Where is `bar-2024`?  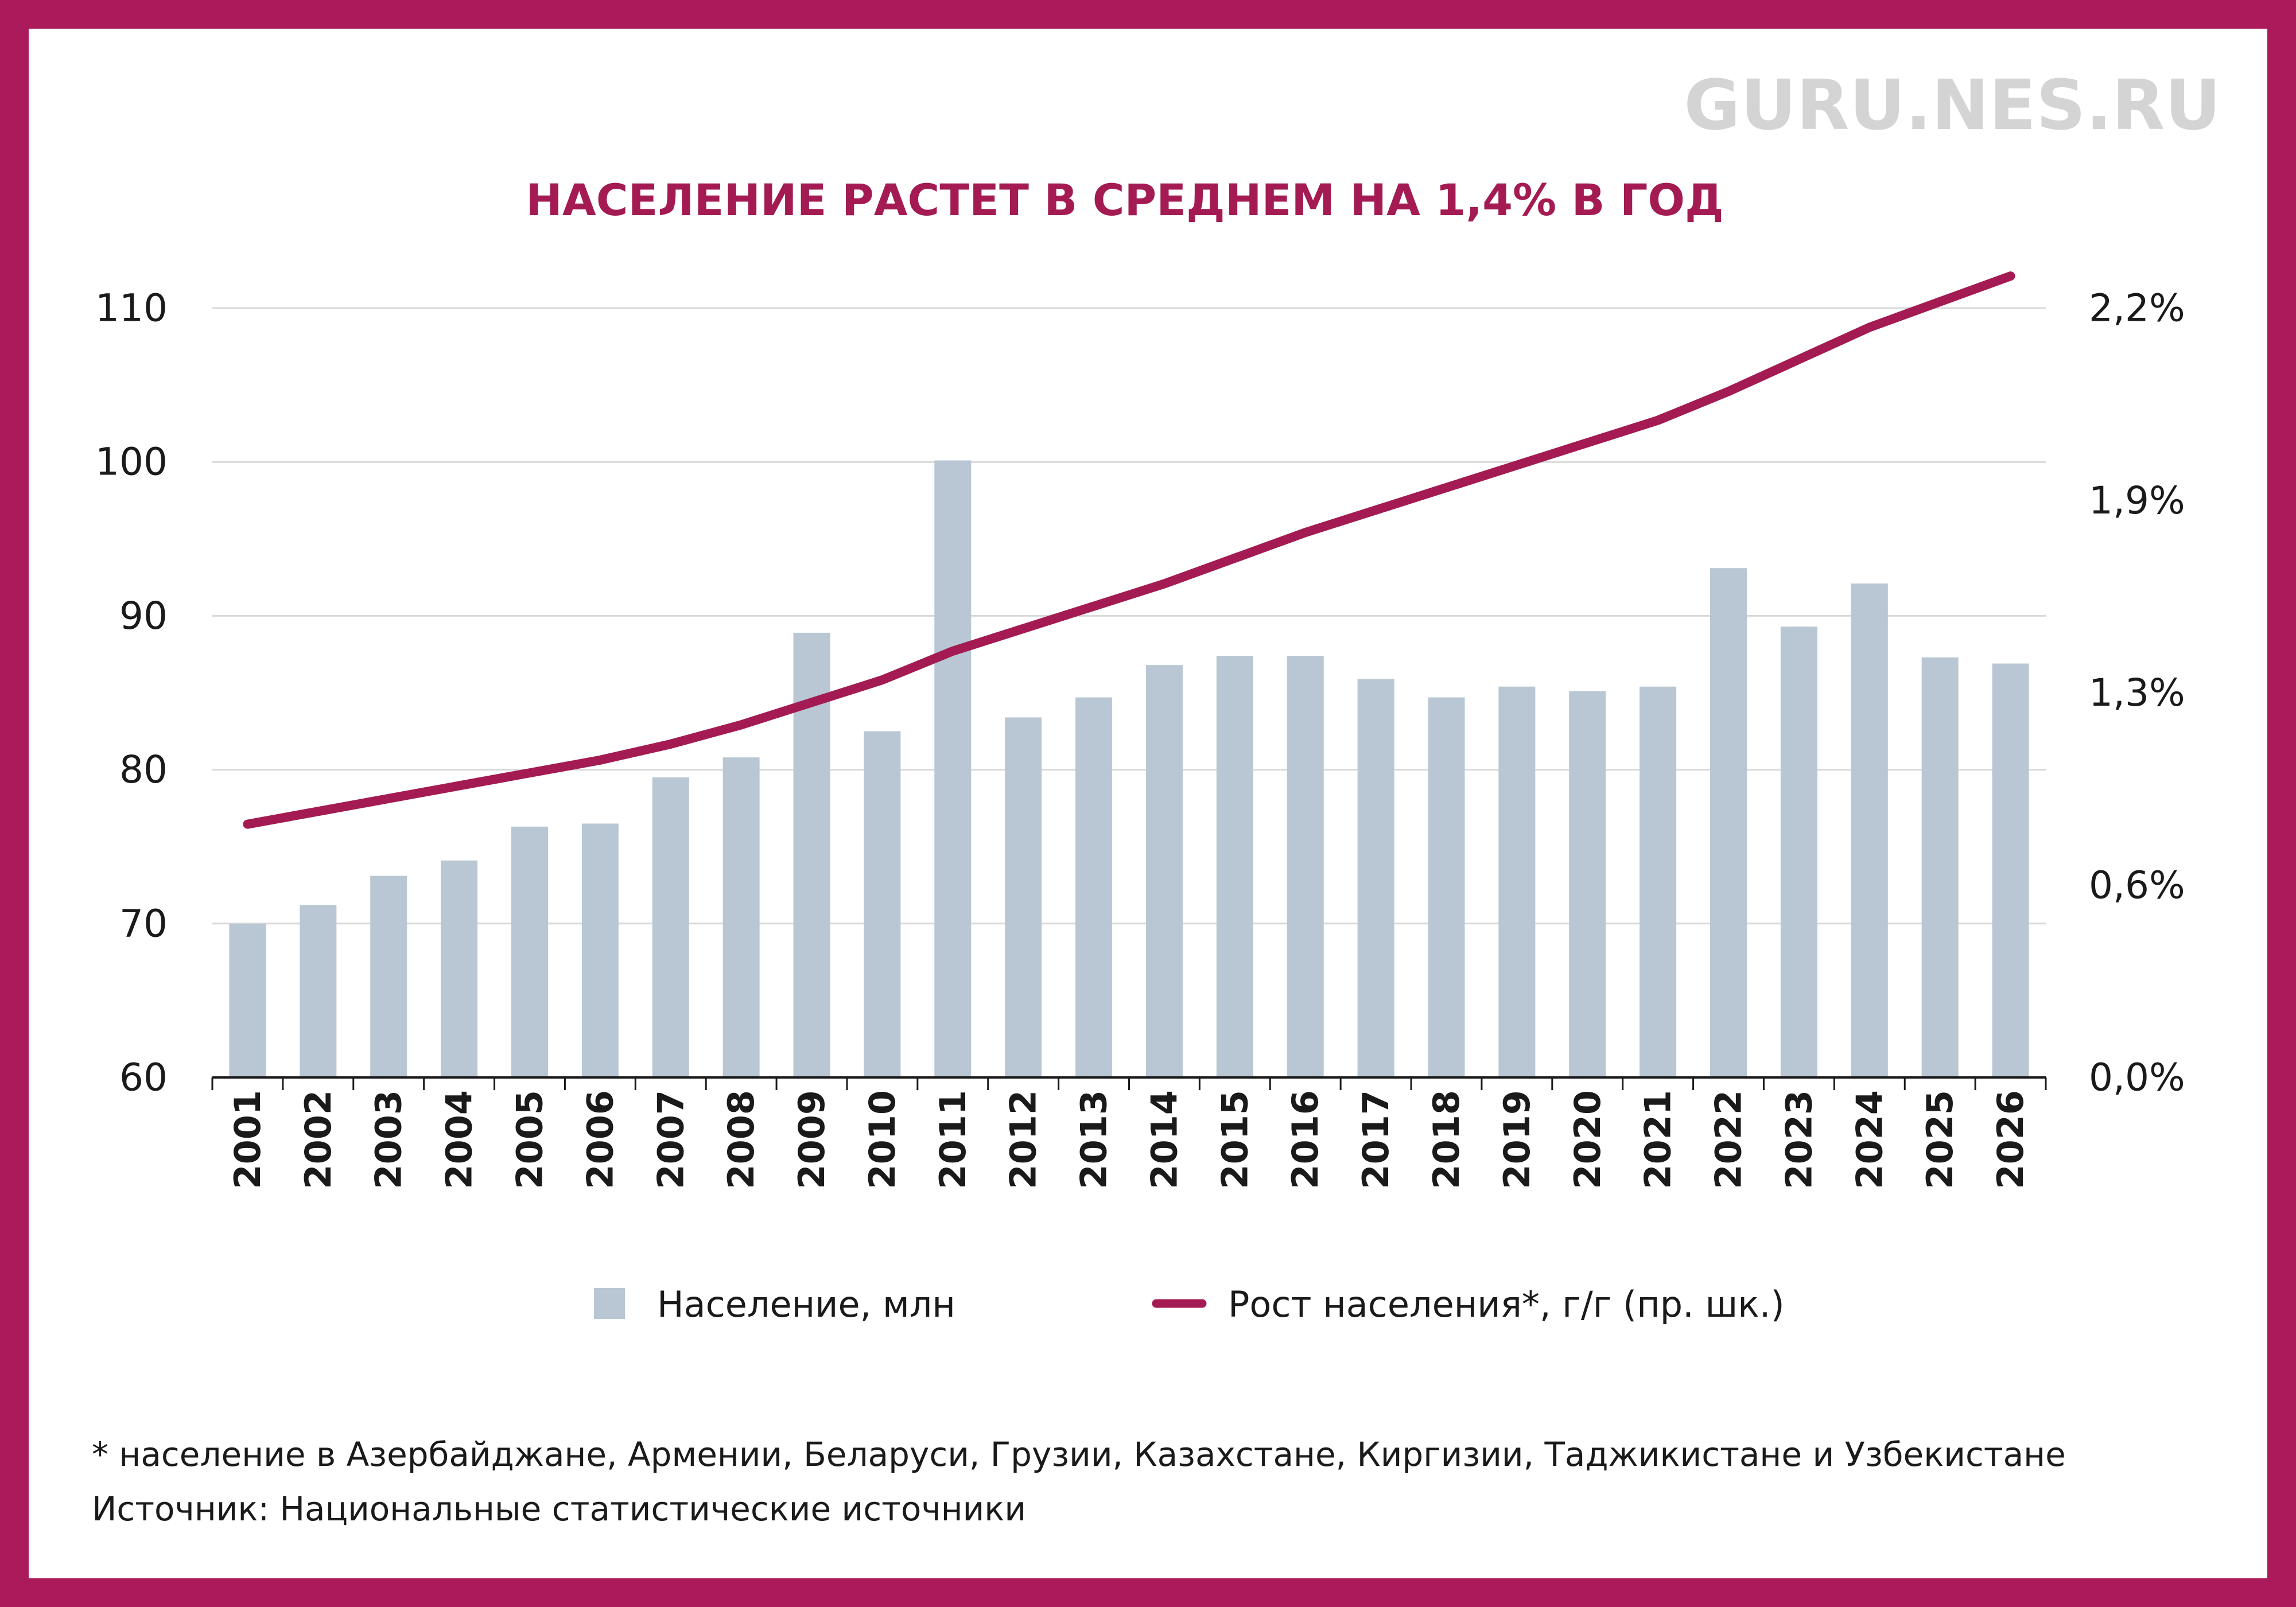
bar-2024 is located at coordinates (1869, 830).